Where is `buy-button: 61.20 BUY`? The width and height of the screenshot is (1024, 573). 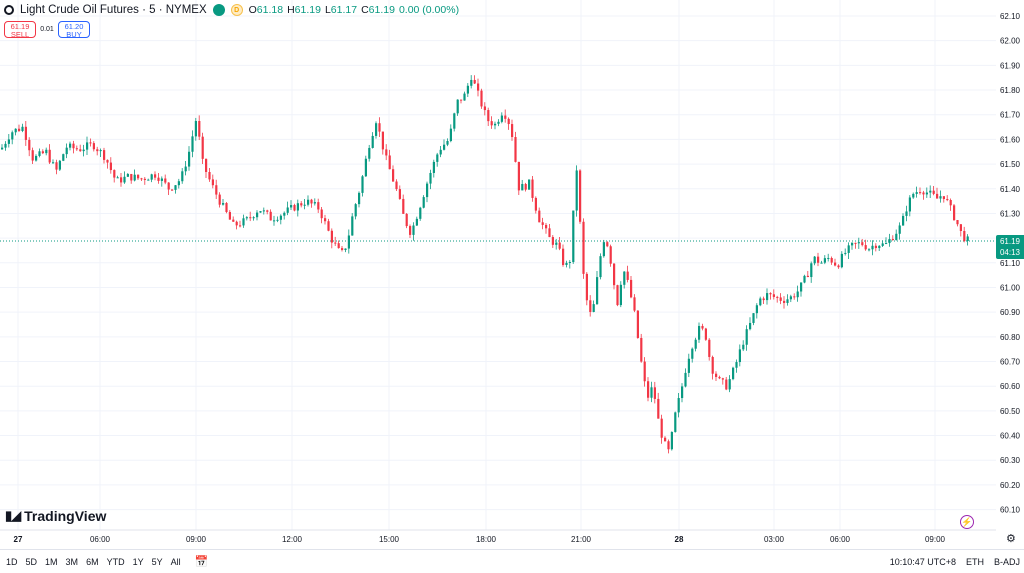 buy-button: 61.20 BUY is located at coordinates (74, 29).